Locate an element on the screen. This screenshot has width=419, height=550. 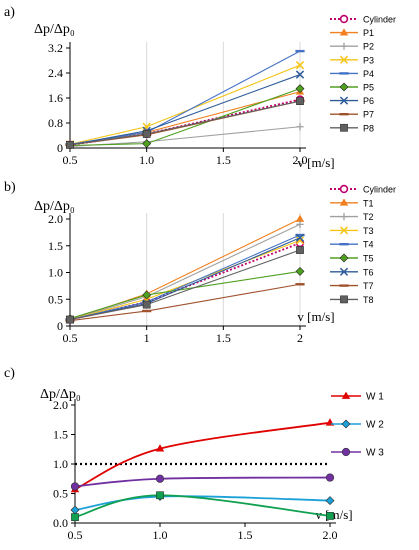
legend-label: W 3 is located at coordinates (375, 453).